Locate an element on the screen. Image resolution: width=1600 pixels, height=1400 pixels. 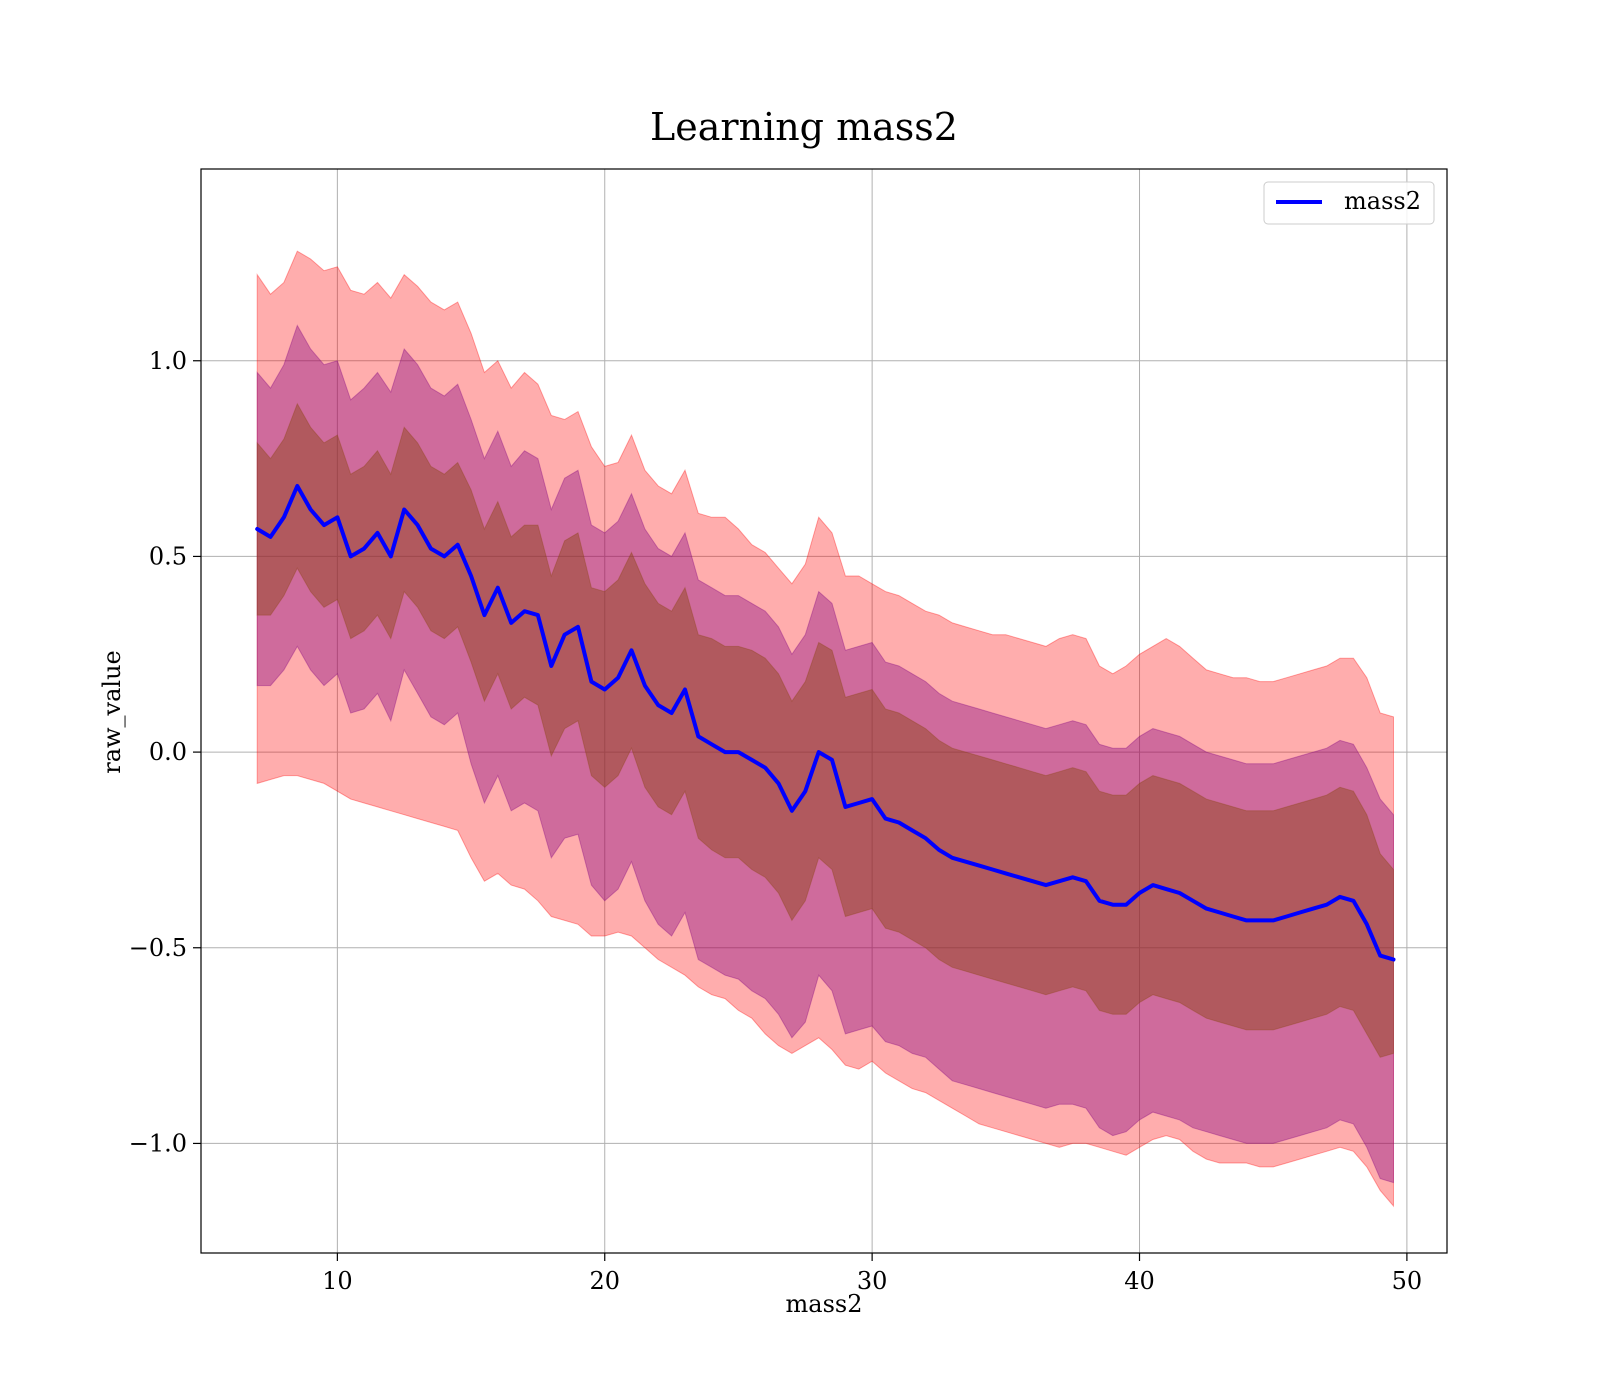
x-tick-label-3: 40 is located at coordinates (1139, 1281).